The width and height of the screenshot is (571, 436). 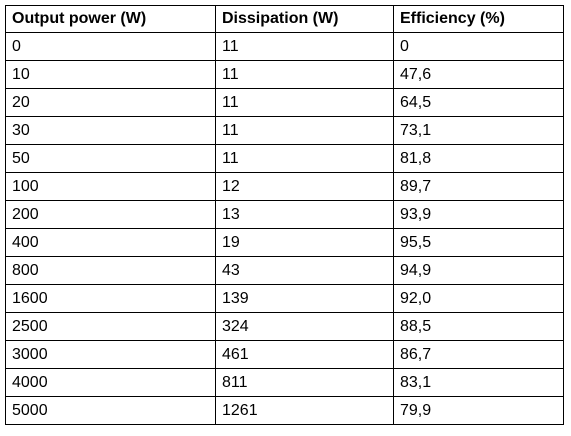 I want to click on cell-output-power: 4000, so click(x=110, y=382).